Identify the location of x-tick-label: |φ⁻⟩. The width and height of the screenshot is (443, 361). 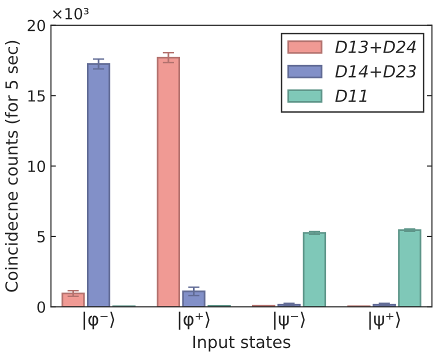
(99, 321).